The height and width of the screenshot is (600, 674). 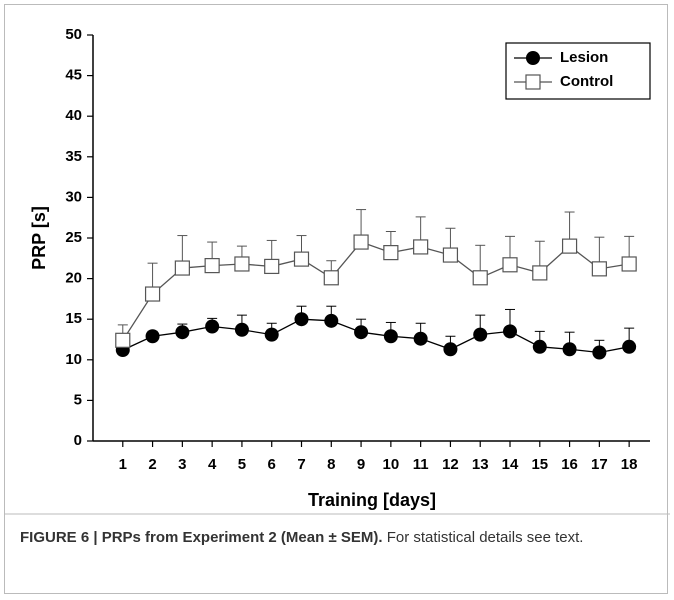 I want to click on x-tick-label: 17, so click(x=599, y=464).